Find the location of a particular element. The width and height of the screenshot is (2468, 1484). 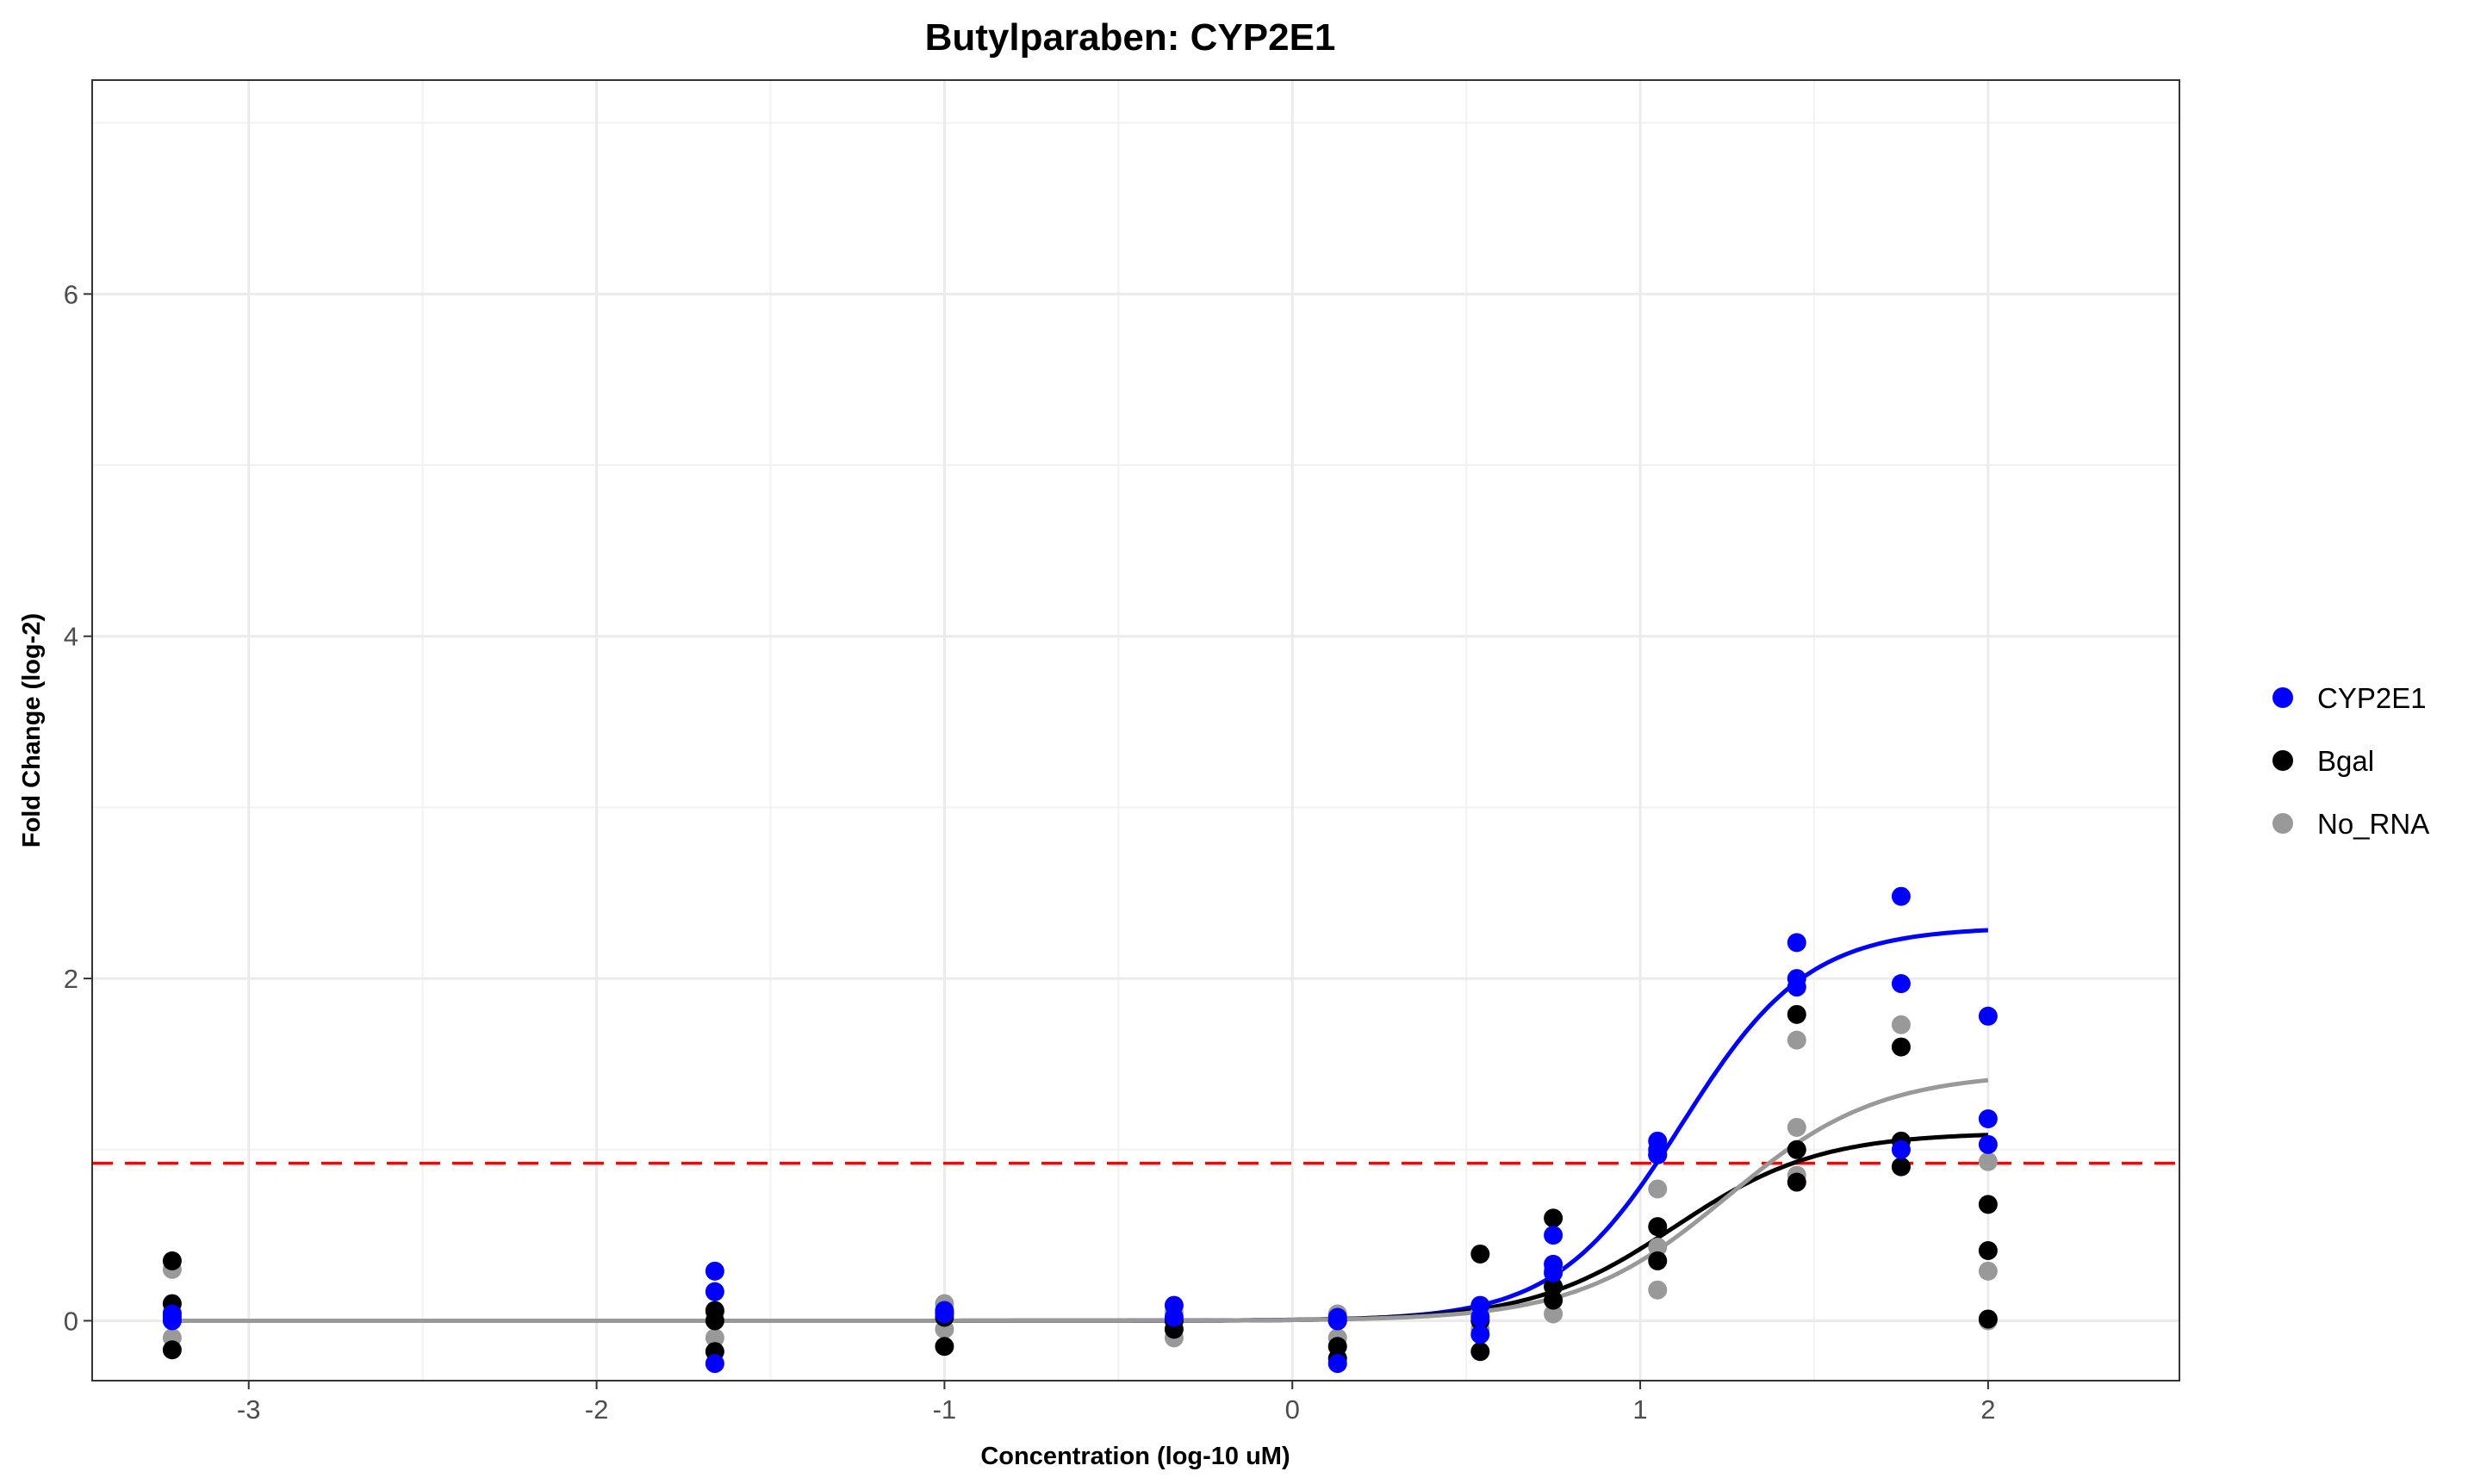

y-axis-title: Fold Change (log-2) is located at coordinates (32, 730).